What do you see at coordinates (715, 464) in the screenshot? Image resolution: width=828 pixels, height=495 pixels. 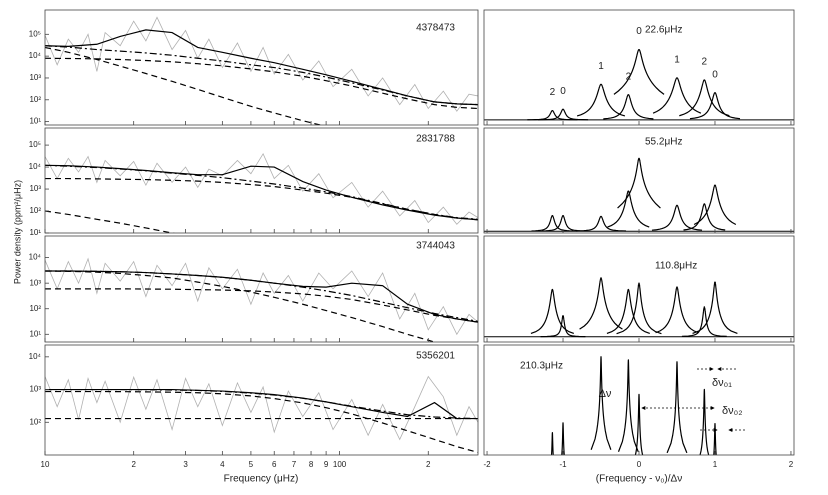 I see `x-tick-label: 1` at bounding box center [715, 464].